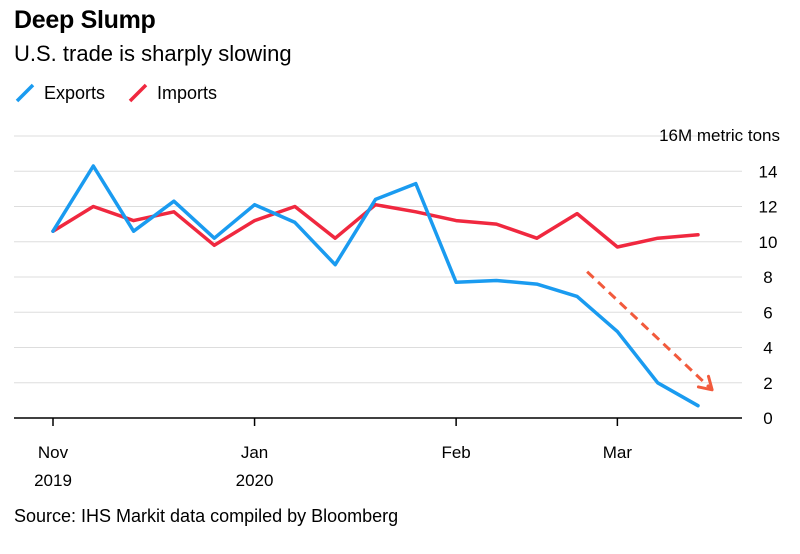 This screenshot has height=554, width=800. I want to click on legend-item-exports: Exports, so click(59, 93).